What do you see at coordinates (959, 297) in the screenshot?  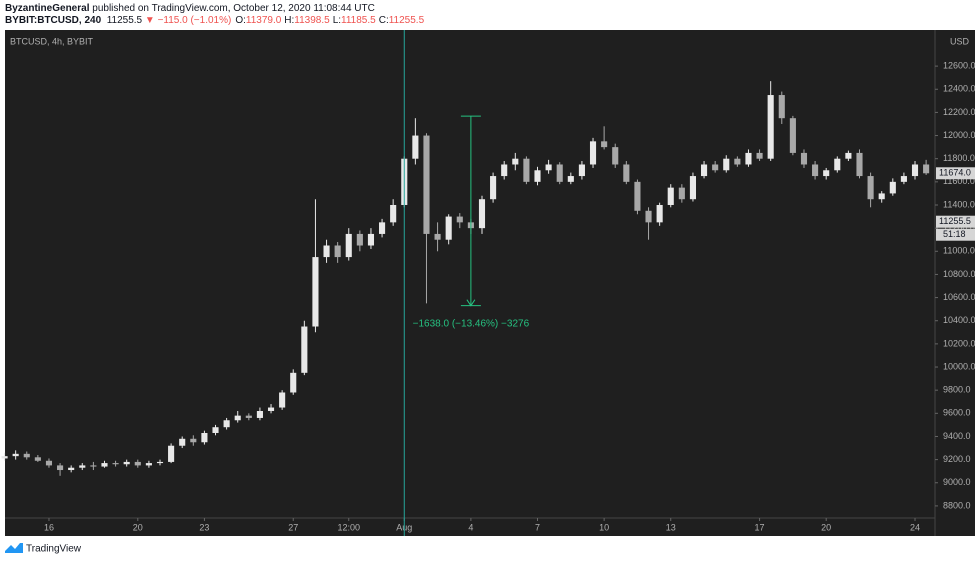 I see `y-tick-label: 10600.0` at bounding box center [959, 297].